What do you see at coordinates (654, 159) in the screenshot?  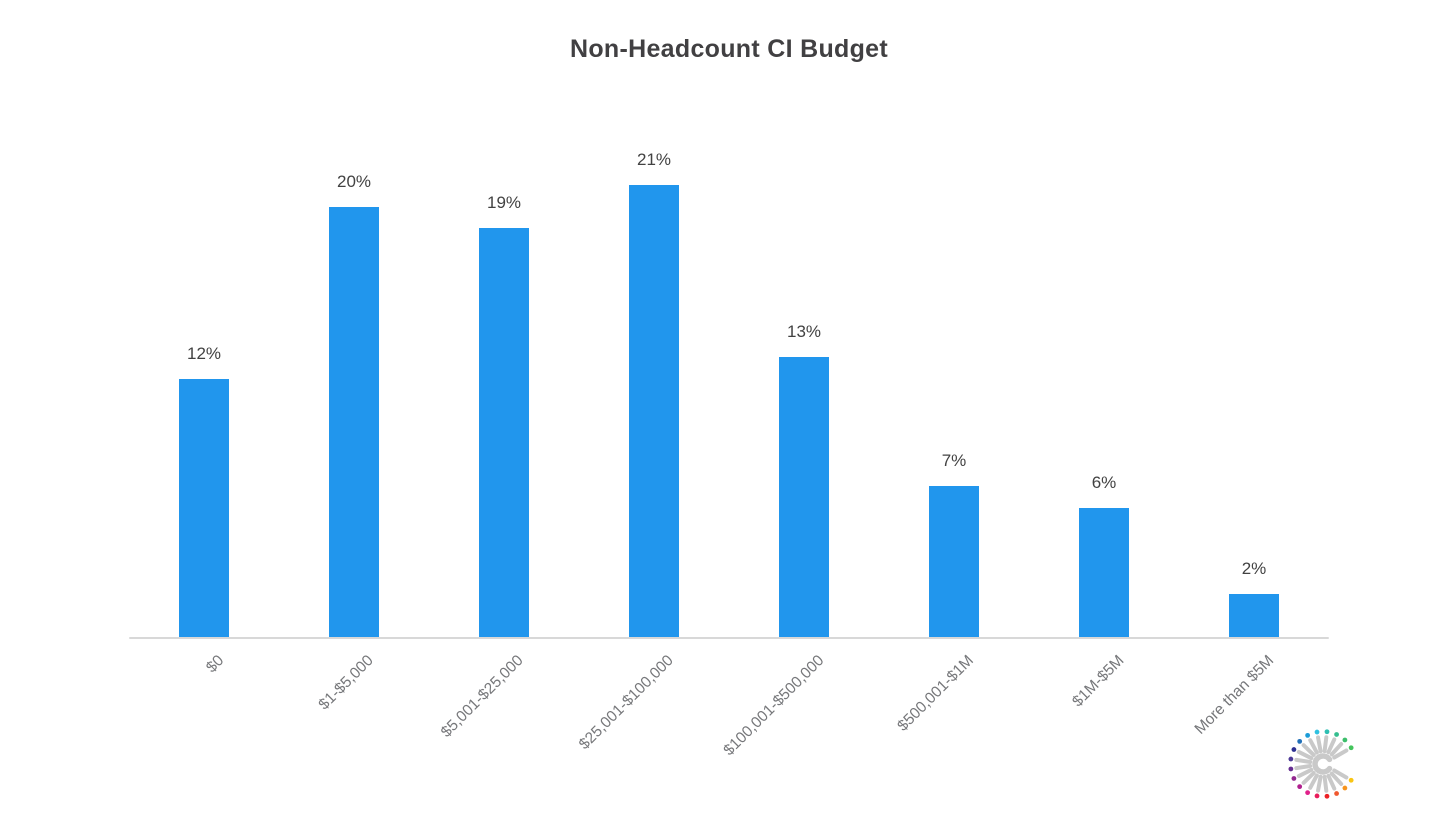 I see `bar-value-label: 21%` at bounding box center [654, 159].